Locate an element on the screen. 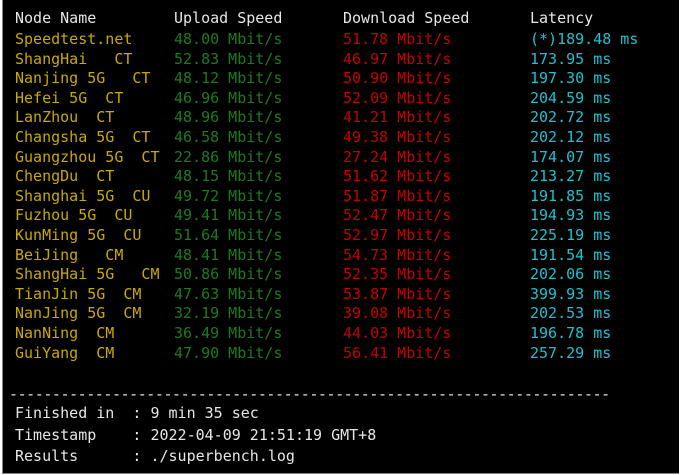 Image resolution: width=680 pixels, height=475 pixels. finished-in-line: Finished in : 9 min 35 sec is located at coordinates (137, 413).